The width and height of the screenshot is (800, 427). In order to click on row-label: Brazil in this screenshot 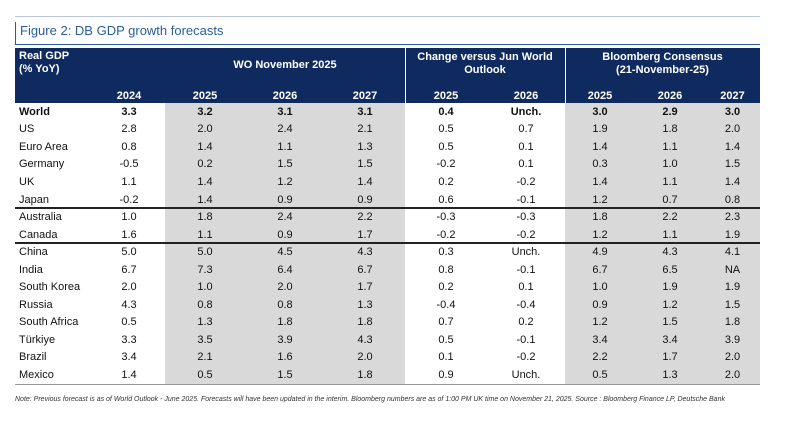, I will do `click(33, 357)`.